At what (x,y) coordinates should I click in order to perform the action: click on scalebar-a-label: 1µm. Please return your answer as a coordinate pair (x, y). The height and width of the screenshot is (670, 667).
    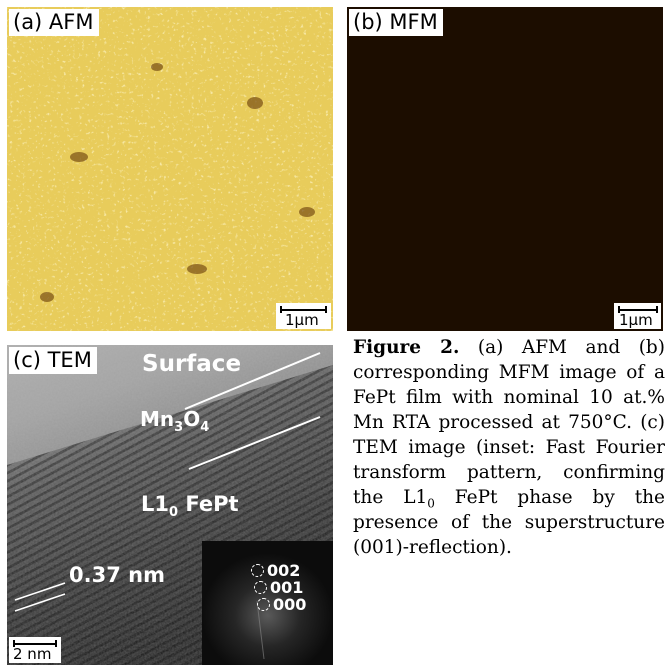
    Looking at the image, I should click on (302, 320).